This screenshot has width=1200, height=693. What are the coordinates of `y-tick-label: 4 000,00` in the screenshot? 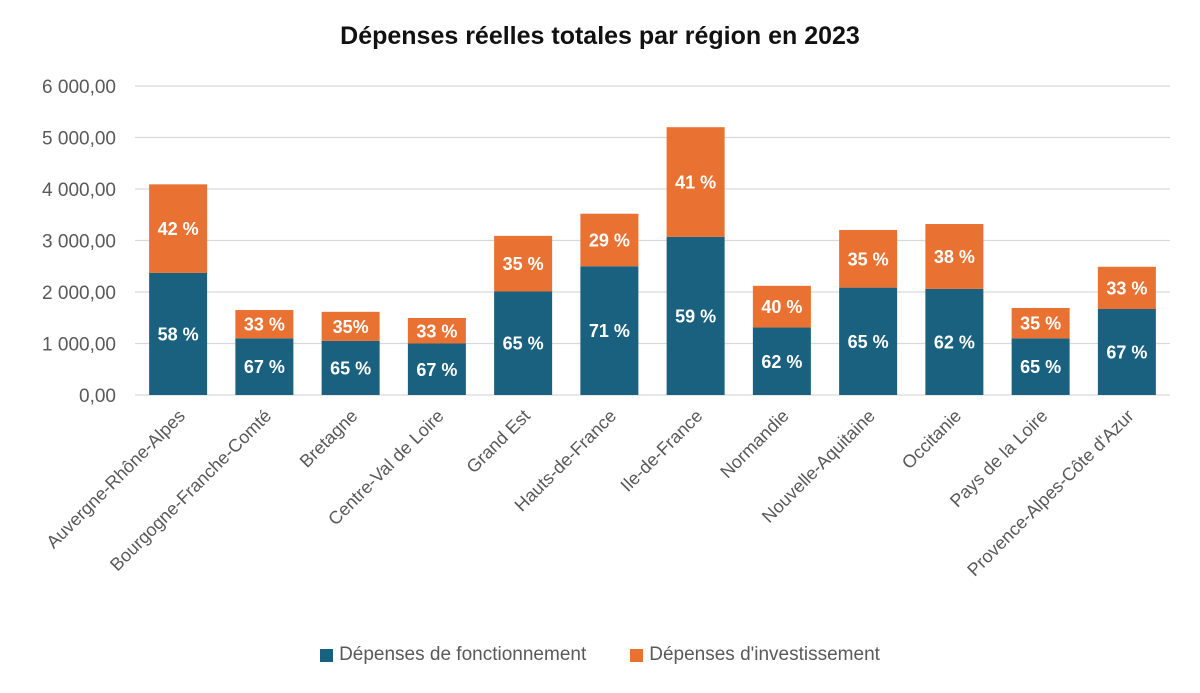 It's located at (79, 190).